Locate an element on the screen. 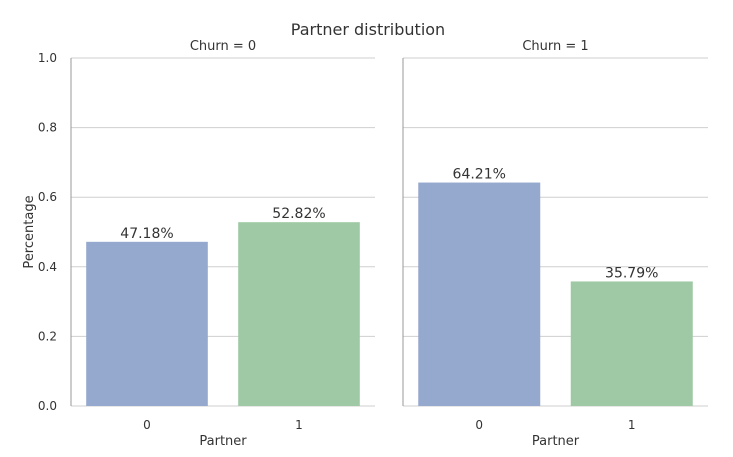 The image size is (733, 457). facet-title: Churn = 1 is located at coordinates (555, 46).